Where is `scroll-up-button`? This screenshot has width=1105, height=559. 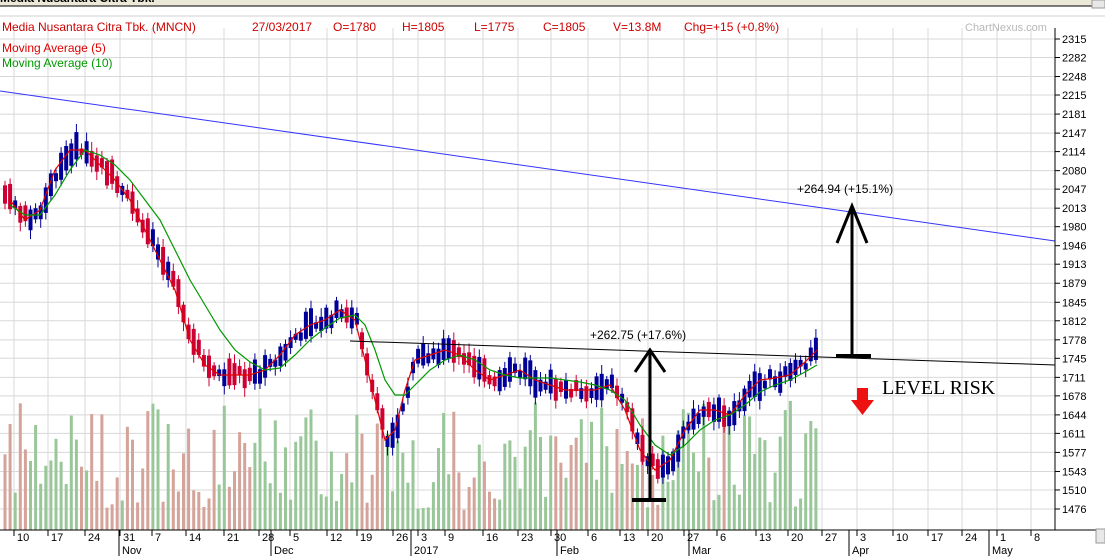
scroll-up-button is located at coordinates (1098, 4).